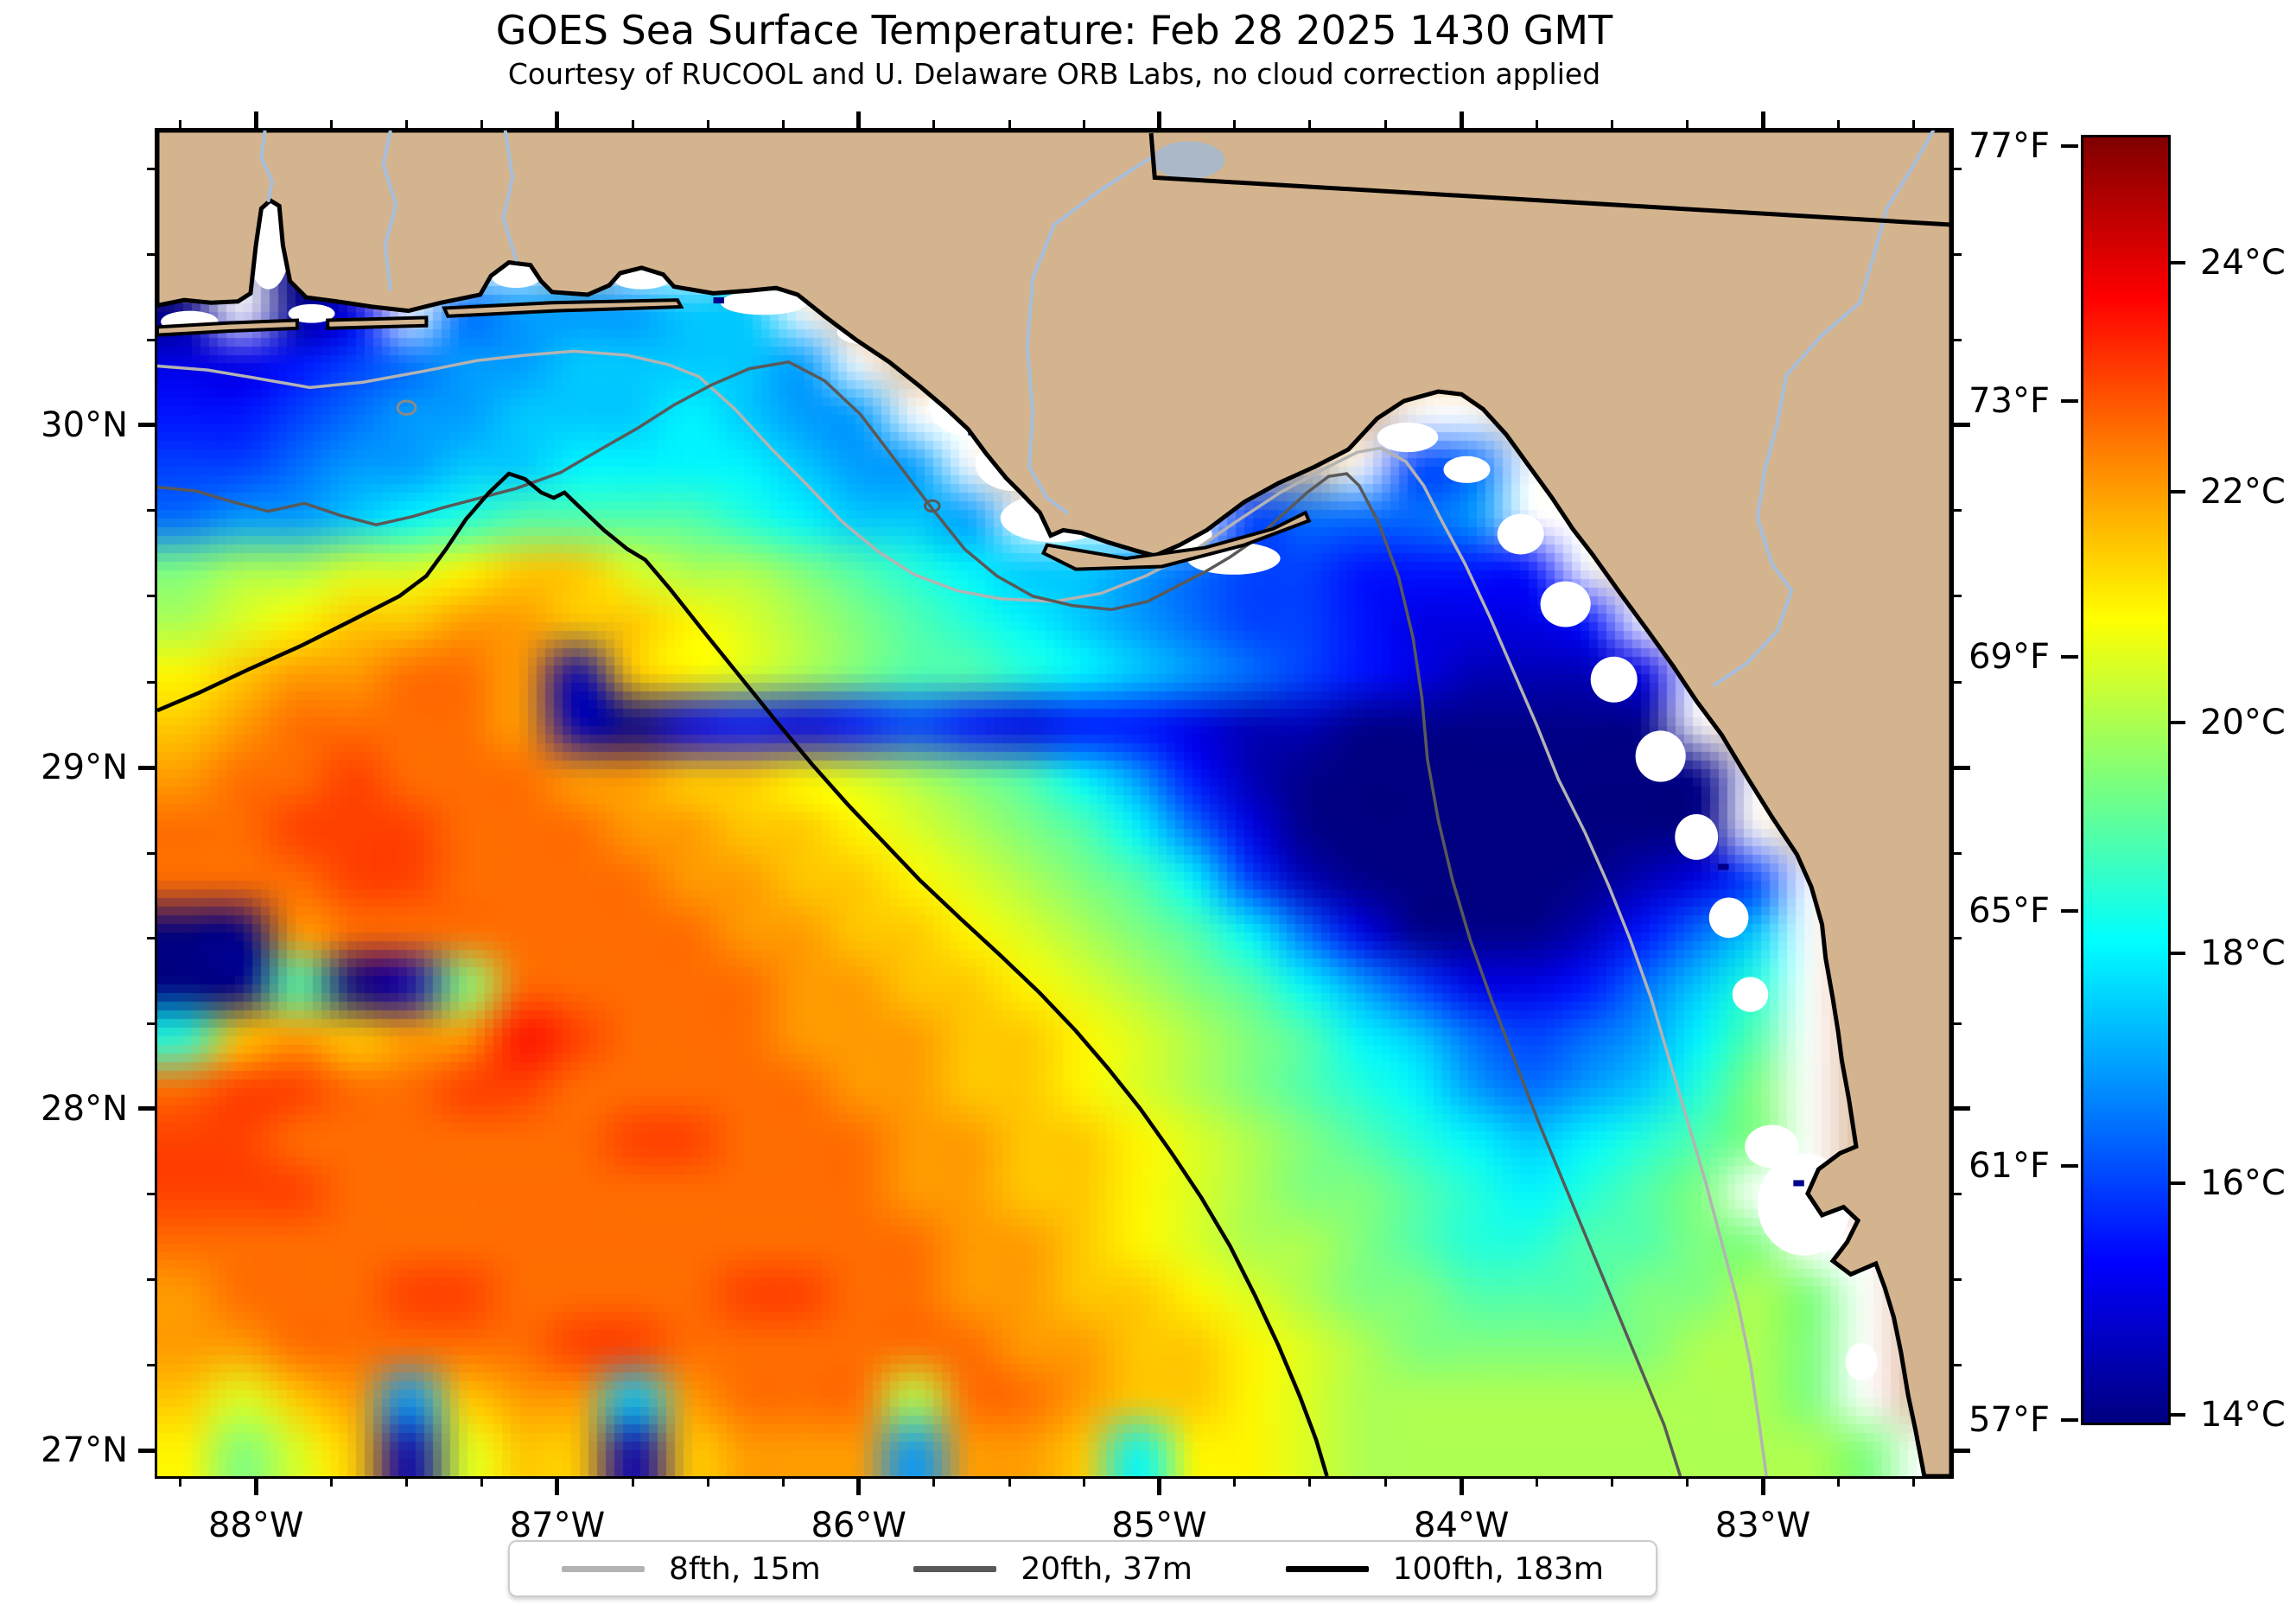  What do you see at coordinates (1498, 1569) in the screenshot?
I see `legend-label-100fth: 100fth, 183m` at bounding box center [1498, 1569].